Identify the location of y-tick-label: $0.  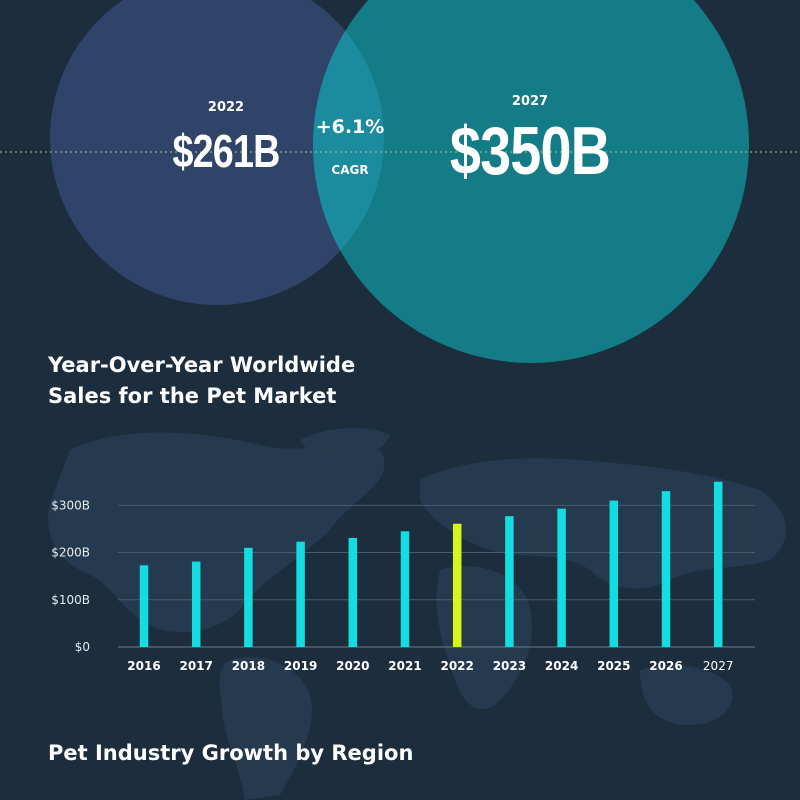
(82, 647).